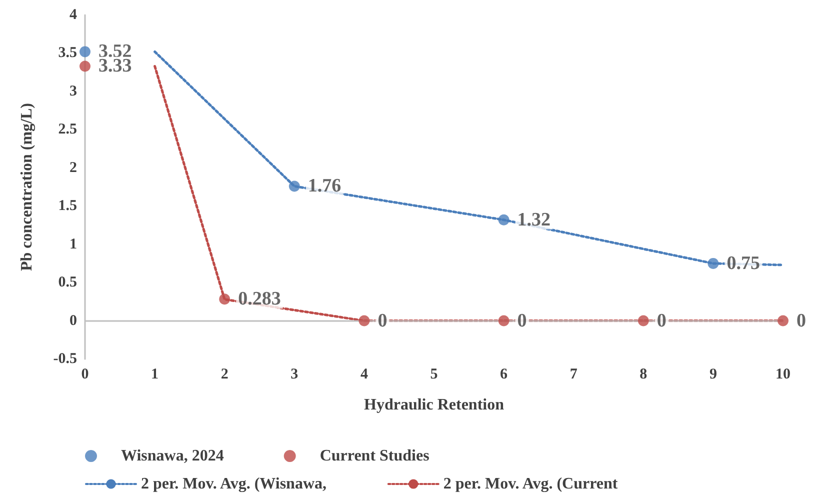 The image size is (823, 499). What do you see at coordinates (73, 168) in the screenshot?
I see `y-tick-label: 2` at bounding box center [73, 168].